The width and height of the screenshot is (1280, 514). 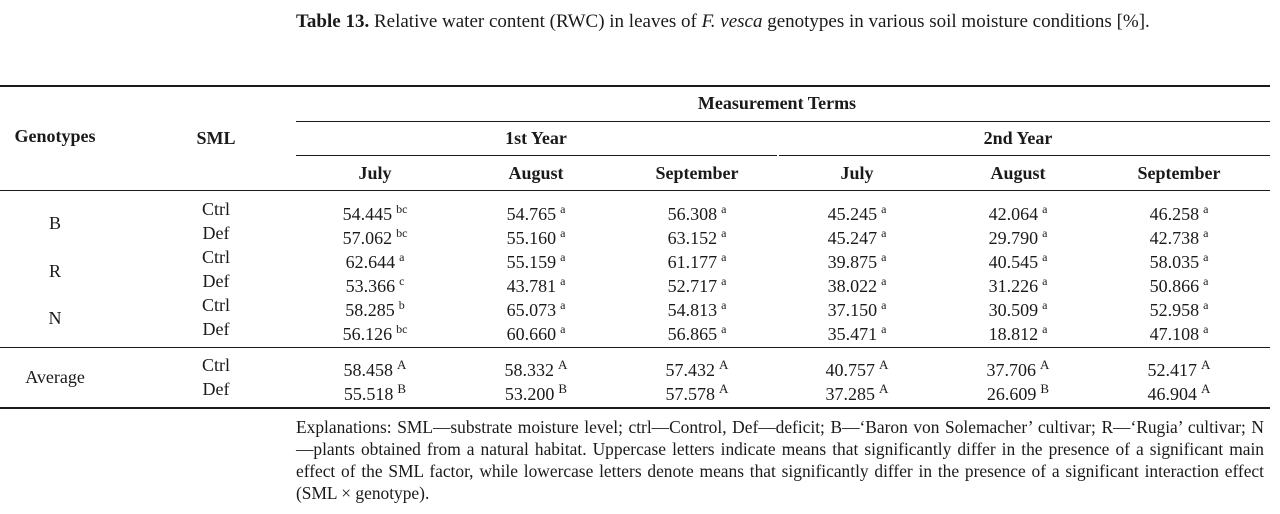 I want to click on value-cell: 62.644 a, so click(x=375, y=259).